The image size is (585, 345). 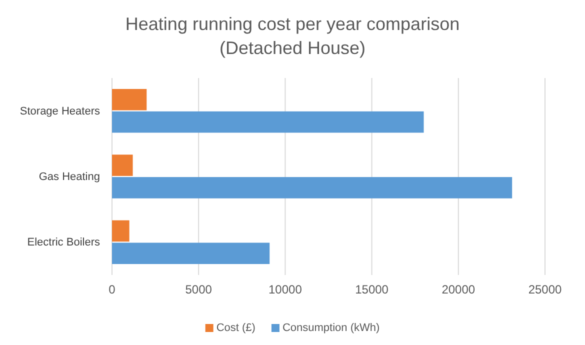 I want to click on legend-label: Cost (£), so click(x=236, y=328).